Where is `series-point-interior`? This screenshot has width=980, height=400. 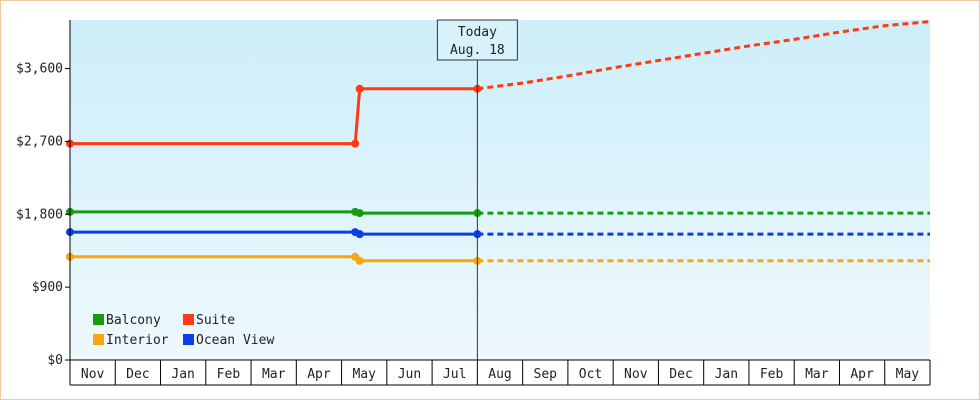 series-point-interior is located at coordinates (359, 260).